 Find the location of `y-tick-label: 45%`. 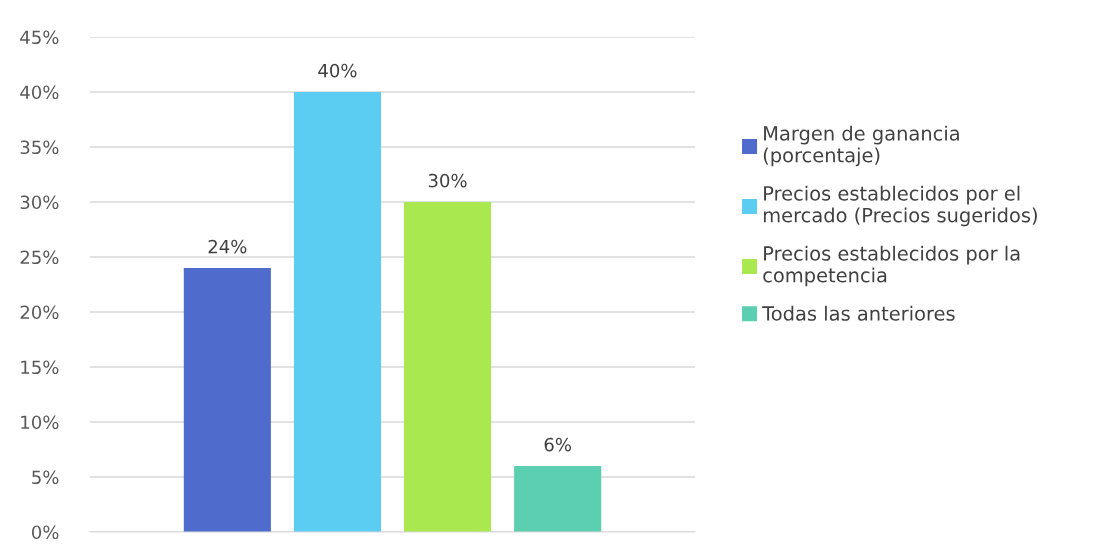

y-tick-label: 45% is located at coordinates (39, 37).